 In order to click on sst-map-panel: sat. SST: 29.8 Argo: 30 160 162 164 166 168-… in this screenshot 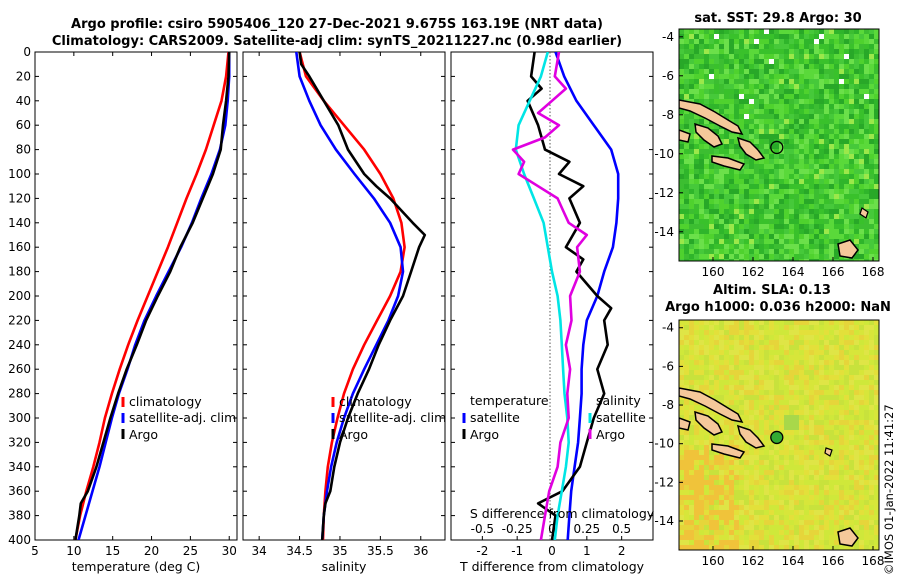, I will do `click(769, 145)`.